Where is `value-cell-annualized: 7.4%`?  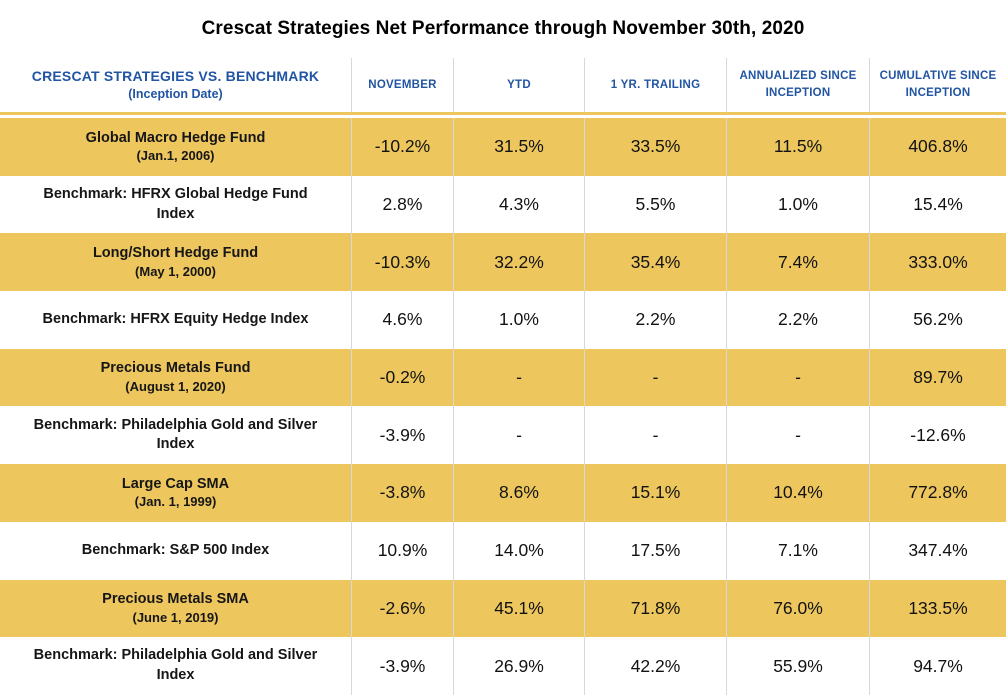
value-cell-annualized: 7.4% is located at coordinates (798, 262).